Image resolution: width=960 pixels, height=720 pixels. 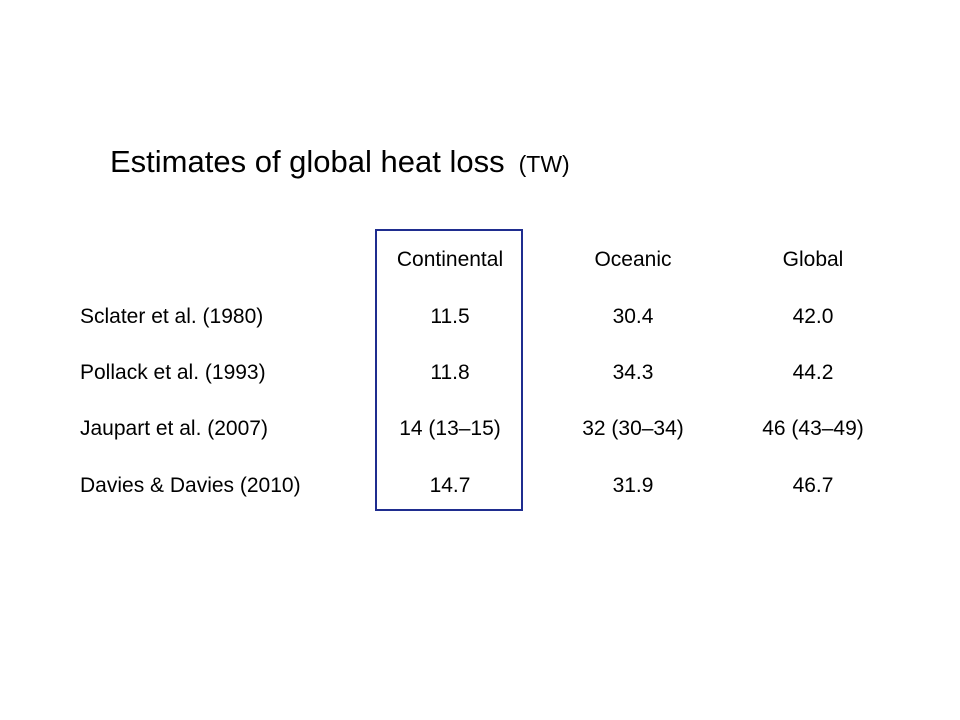 I want to click on cell-continental: 11.5, so click(x=450, y=316).